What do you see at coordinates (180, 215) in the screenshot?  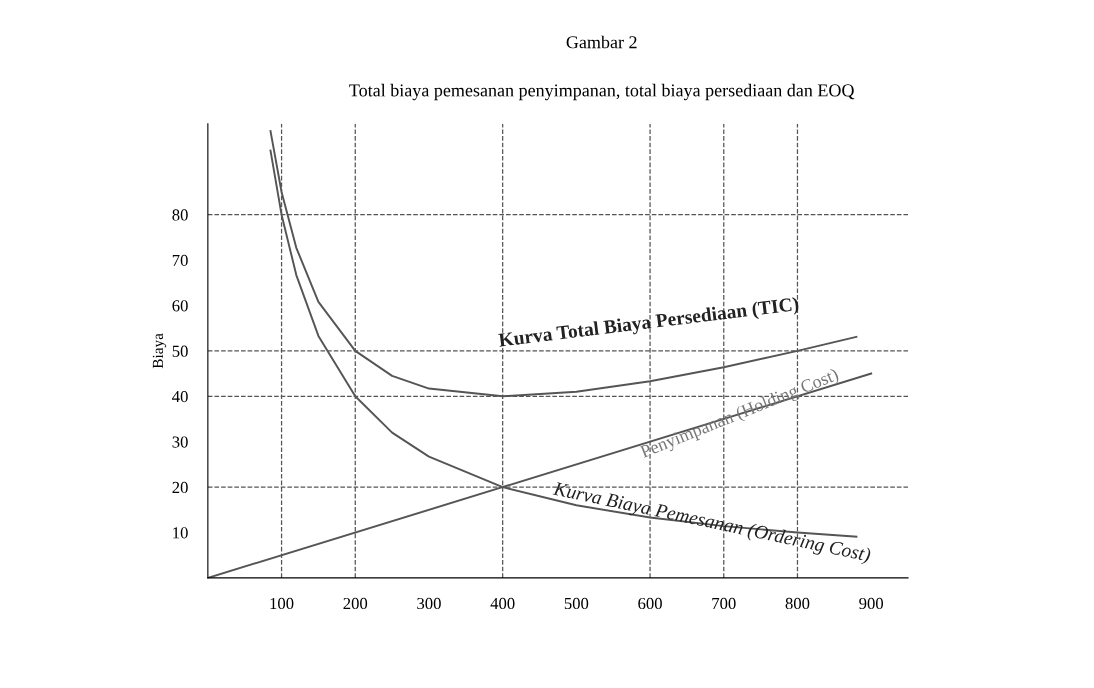 I see `y-tick-label: 80` at bounding box center [180, 215].